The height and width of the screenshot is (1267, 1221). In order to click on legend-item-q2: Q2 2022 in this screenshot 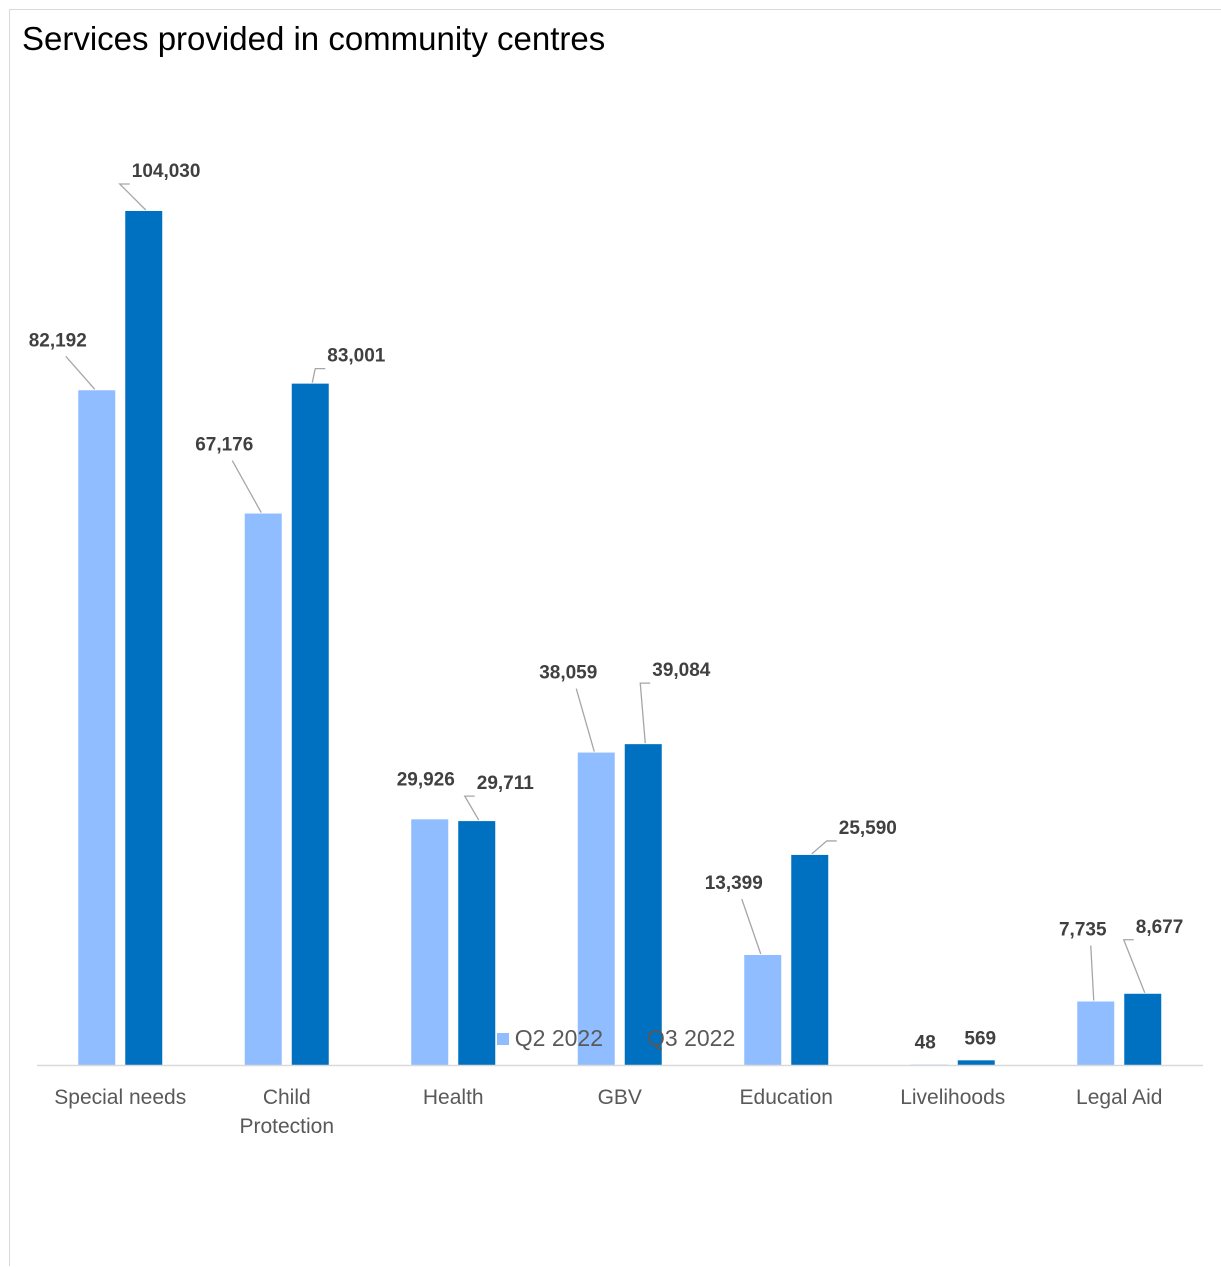, I will do `click(549, 1038)`.